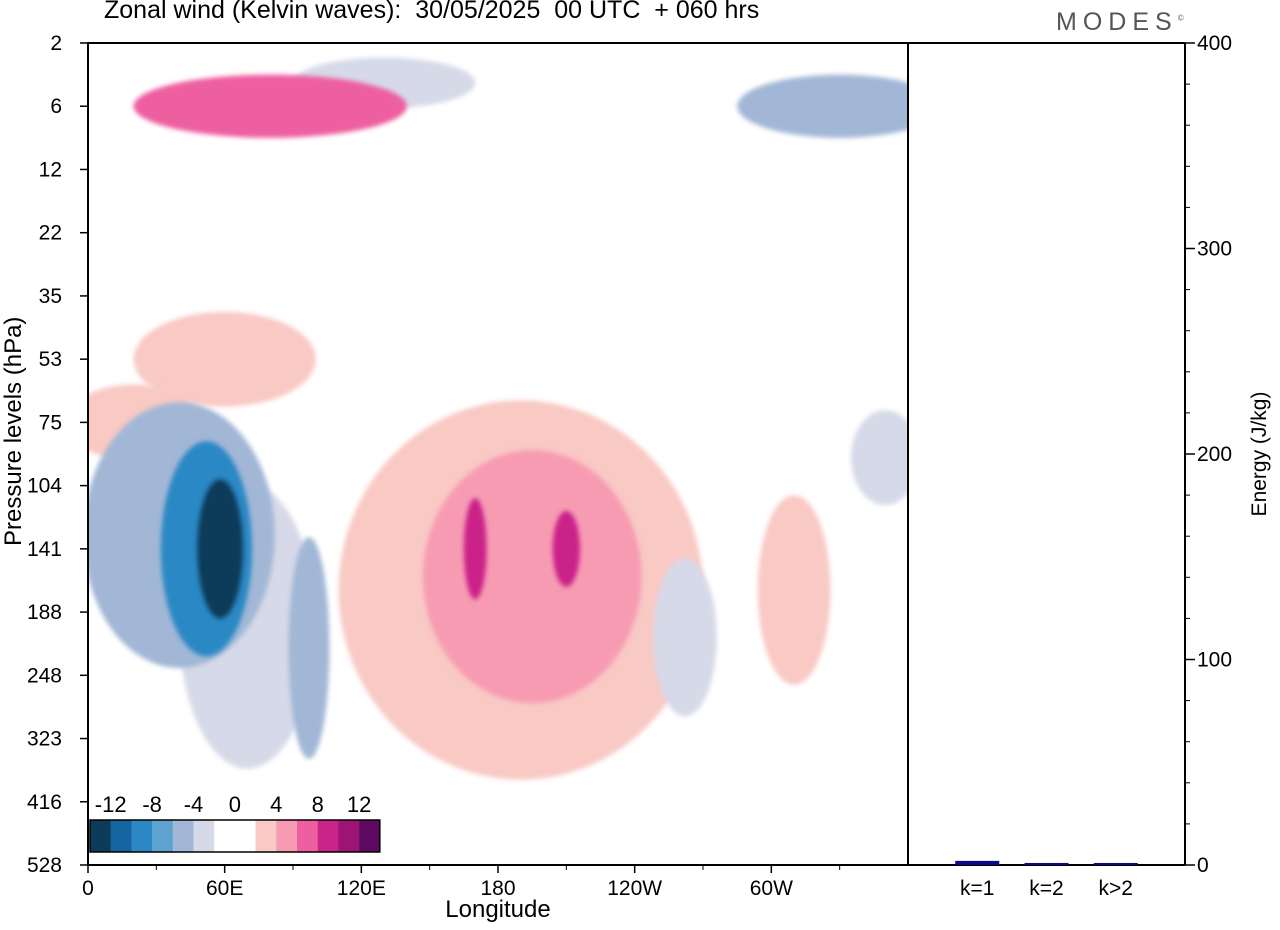  Describe the element at coordinates (56, 43) in the screenshot. I see `y-tick-label-2: 2` at that location.